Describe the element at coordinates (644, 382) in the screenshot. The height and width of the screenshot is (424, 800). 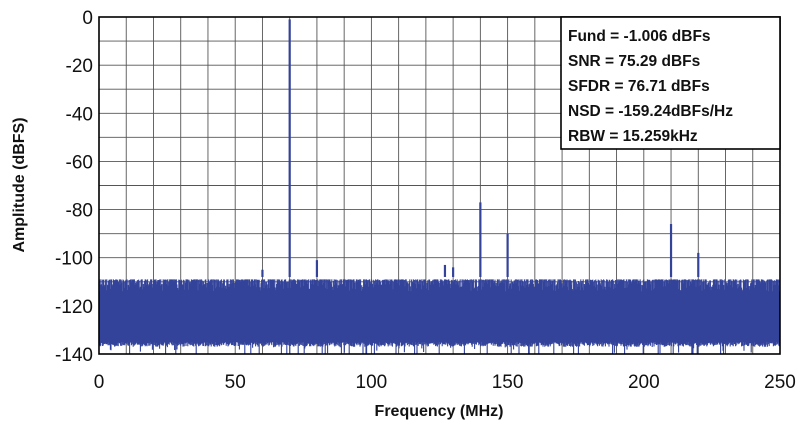
I see `x-tick-label: 200` at that location.